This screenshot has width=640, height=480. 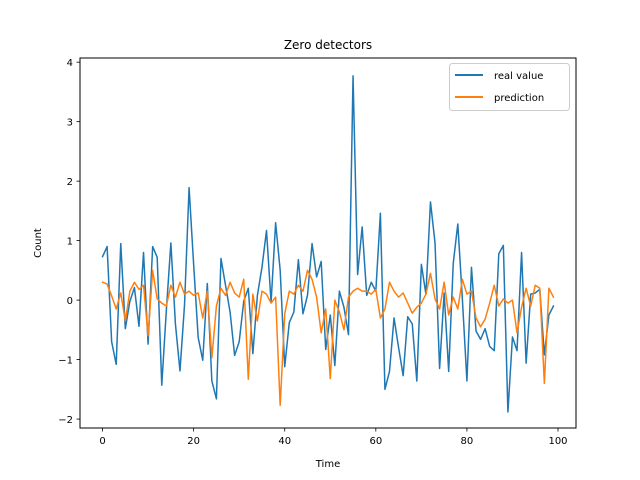 I want to click on y-tick-label: 4, so click(x=70, y=63).